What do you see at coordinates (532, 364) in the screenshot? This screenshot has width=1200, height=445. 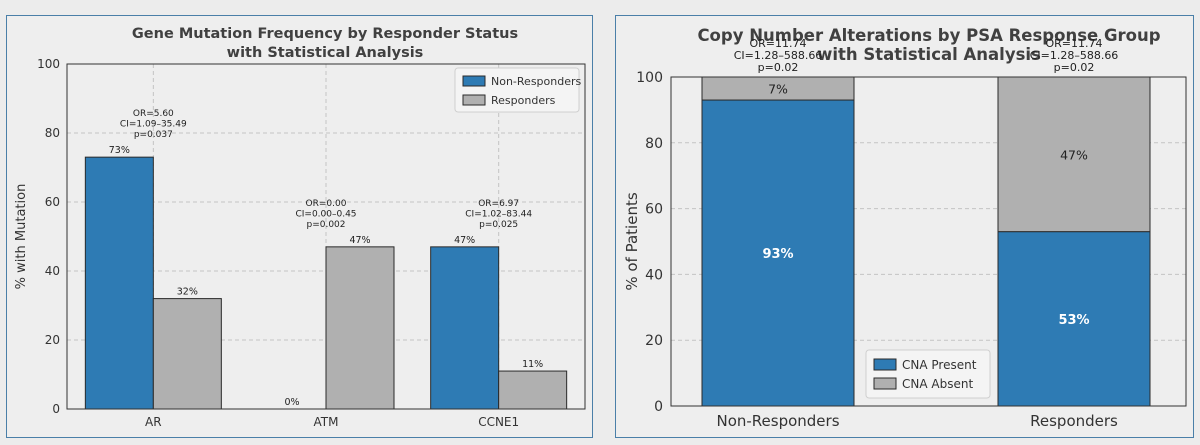 I see `bar-value-label: 11%` at bounding box center [532, 364].